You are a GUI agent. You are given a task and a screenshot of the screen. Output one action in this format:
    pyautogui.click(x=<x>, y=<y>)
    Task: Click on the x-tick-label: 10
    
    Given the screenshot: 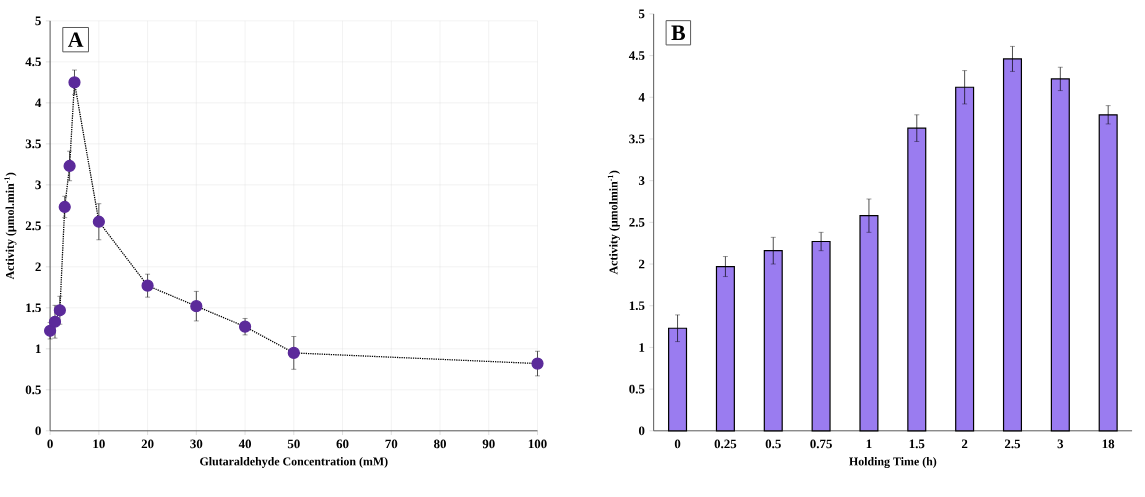 What is the action you would take?
    pyautogui.click(x=99, y=444)
    